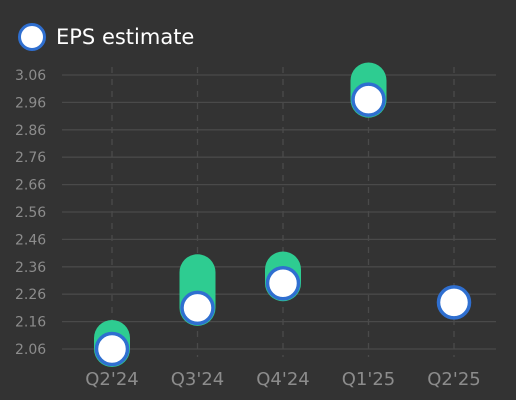 This screenshot has width=516, height=400. I want to click on legend: EPS estimate, so click(106, 37).